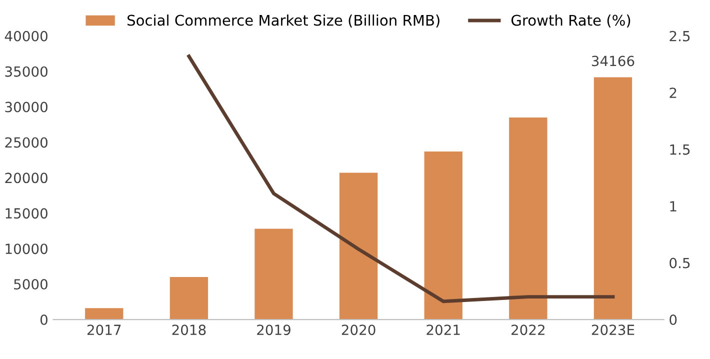 The image size is (710, 359). Describe the element at coordinates (673, 93) in the screenshot. I see `y2-tick-label: 2` at that location.